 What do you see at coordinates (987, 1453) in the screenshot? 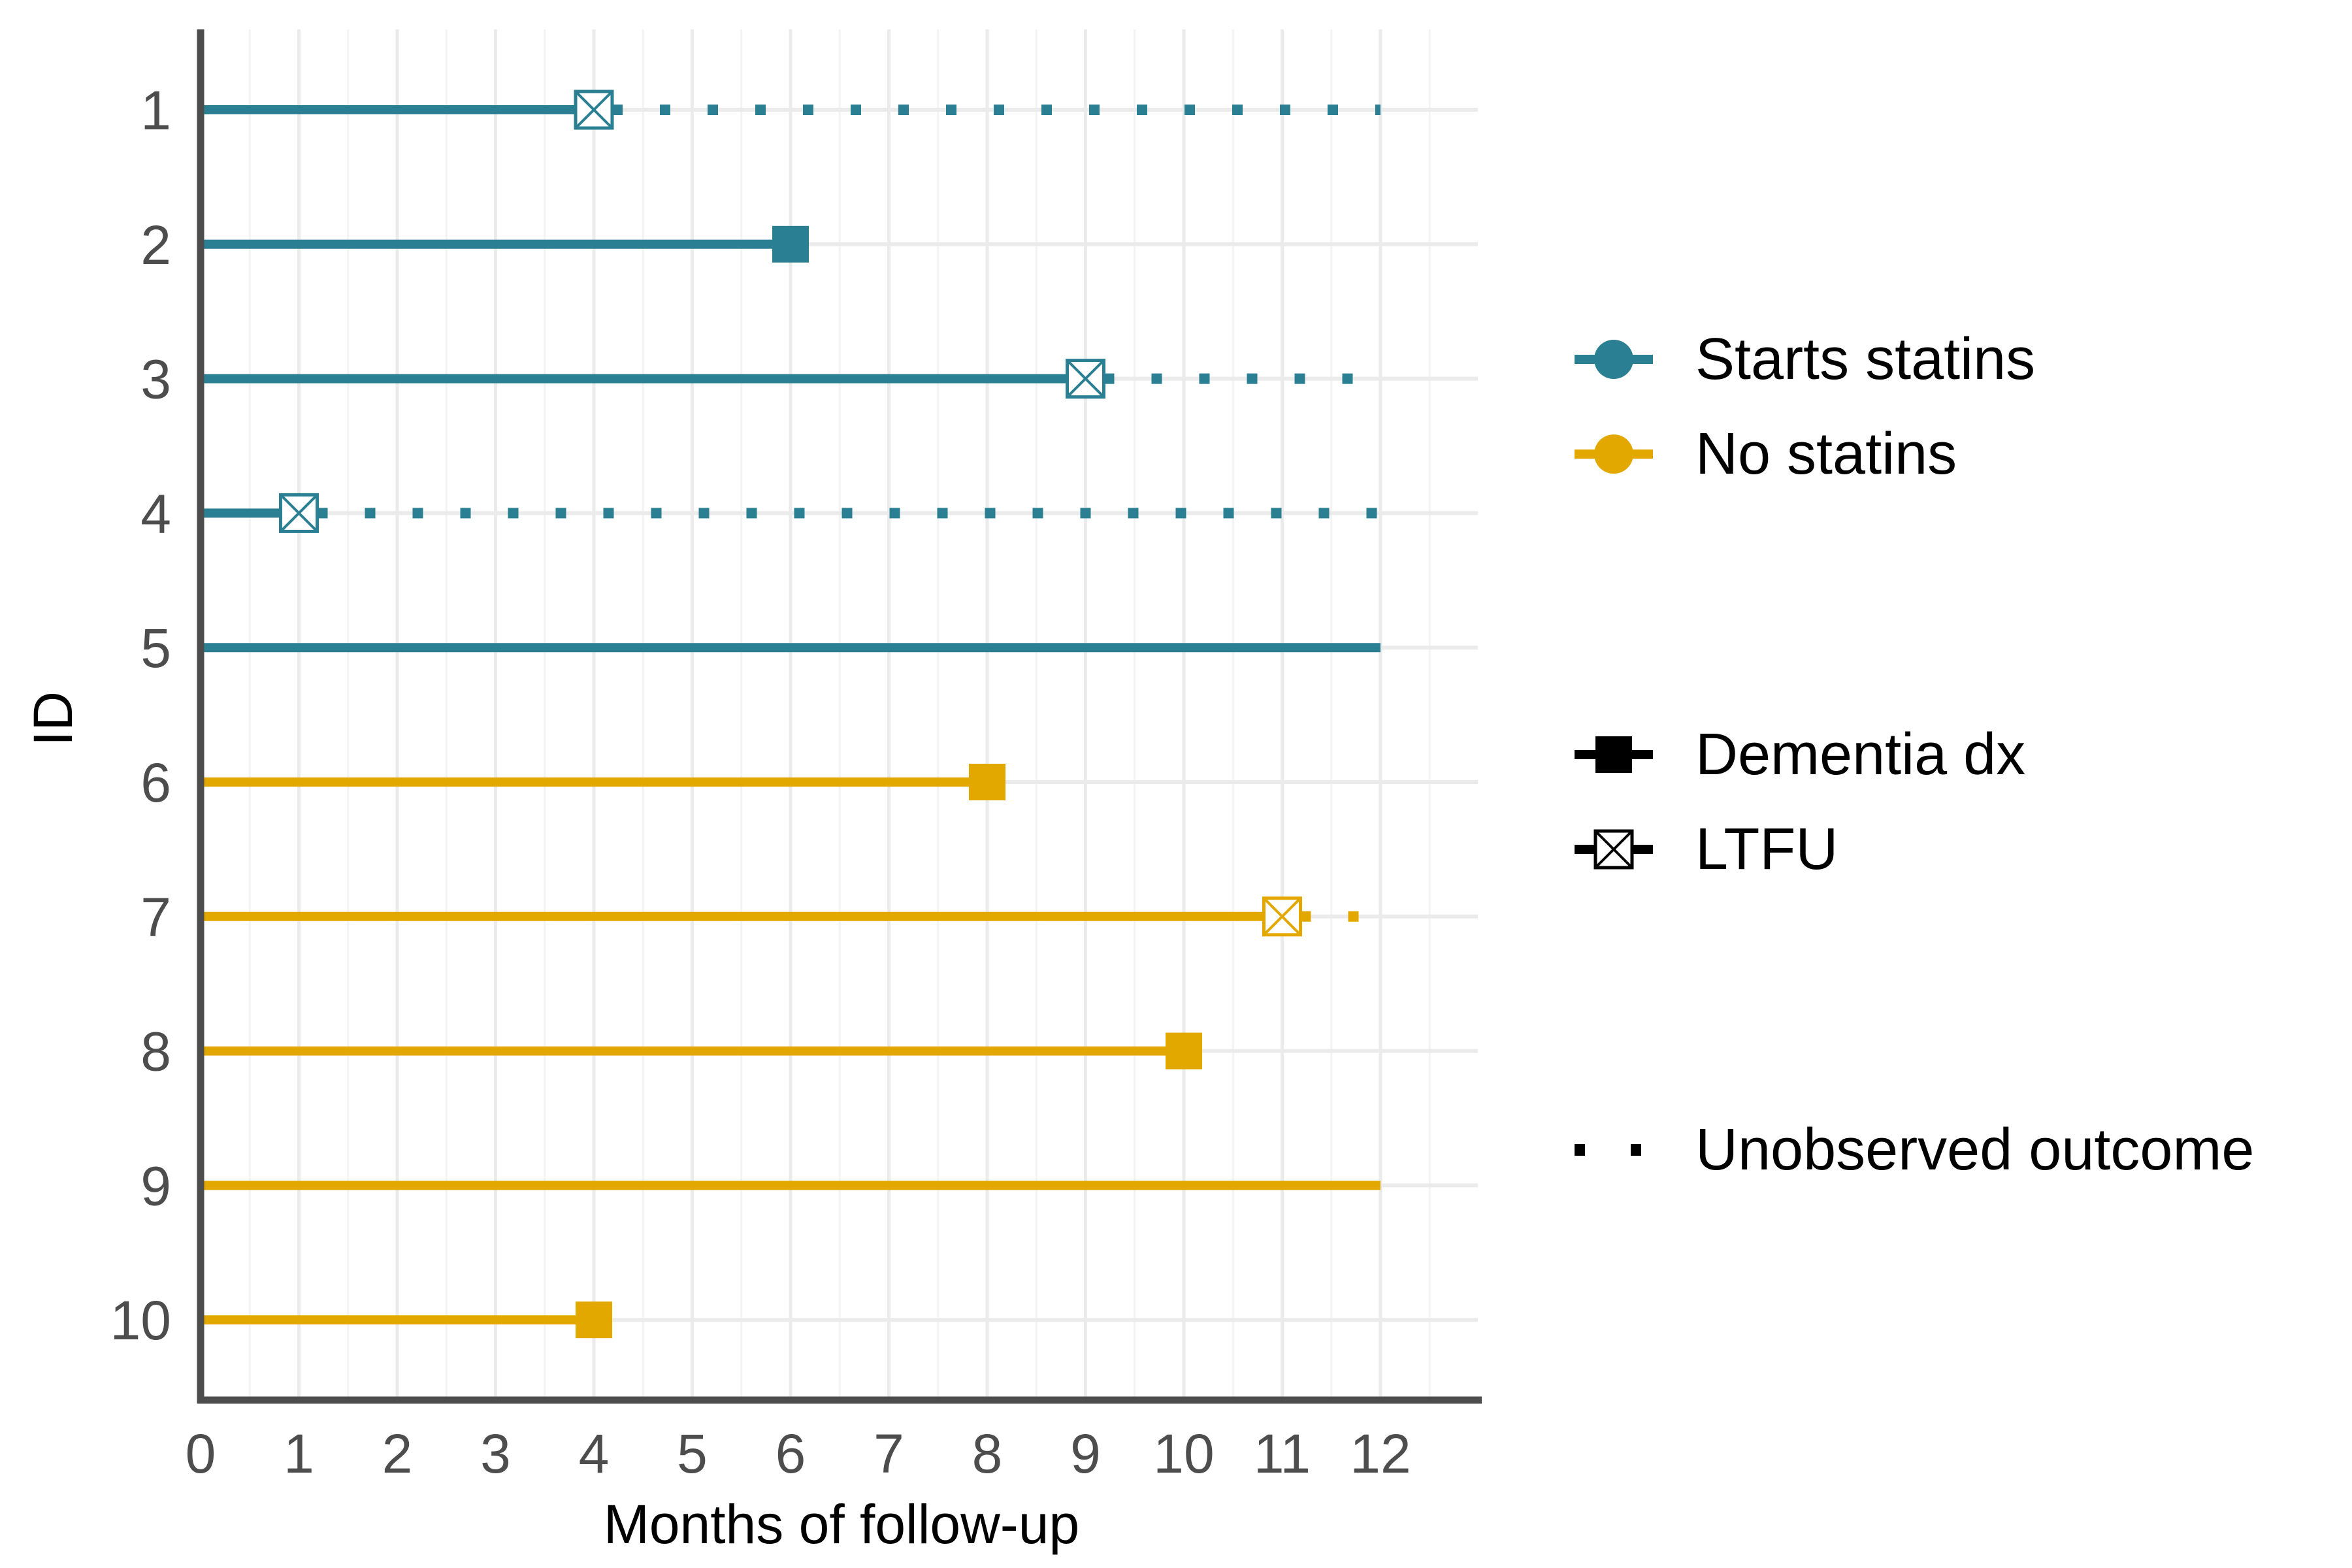
I see `x-tick-label: 8` at bounding box center [987, 1453].